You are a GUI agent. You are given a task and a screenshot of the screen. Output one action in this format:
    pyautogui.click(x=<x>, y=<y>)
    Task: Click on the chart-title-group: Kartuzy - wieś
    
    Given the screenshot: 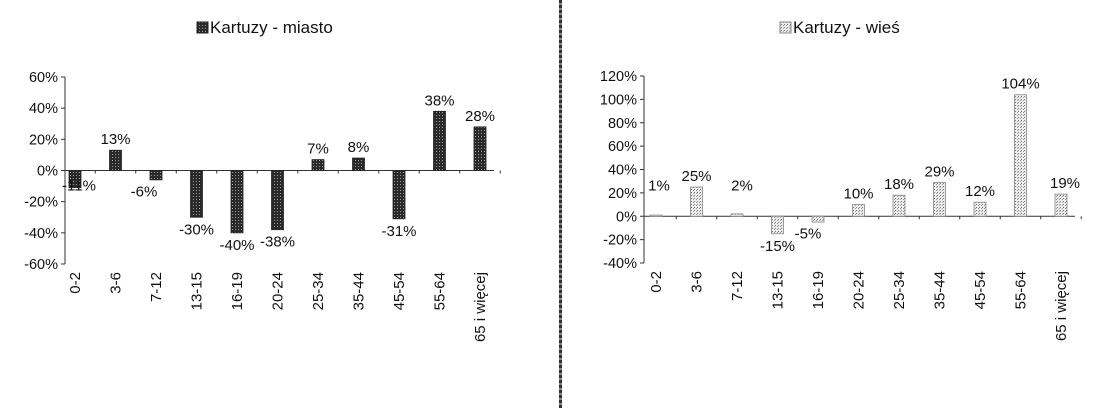 What is the action you would take?
    pyautogui.click(x=839, y=27)
    